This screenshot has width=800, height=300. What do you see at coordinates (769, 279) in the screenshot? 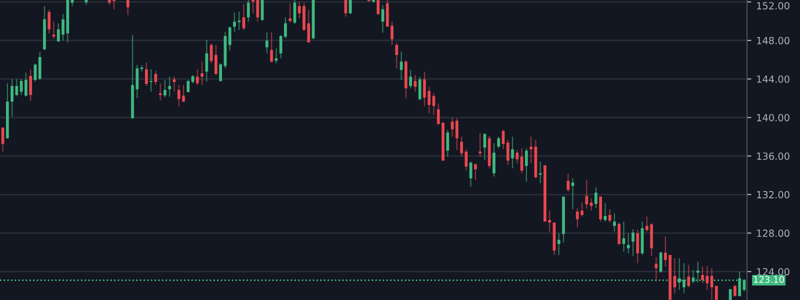
I see `ref-line-label: 123.10` at bounding box center [769, 279].